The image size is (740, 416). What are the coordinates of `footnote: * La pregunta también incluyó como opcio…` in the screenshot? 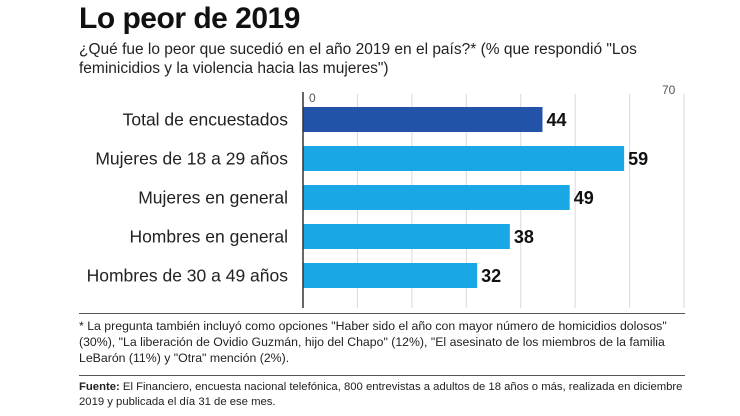 It's located at (373, 342).